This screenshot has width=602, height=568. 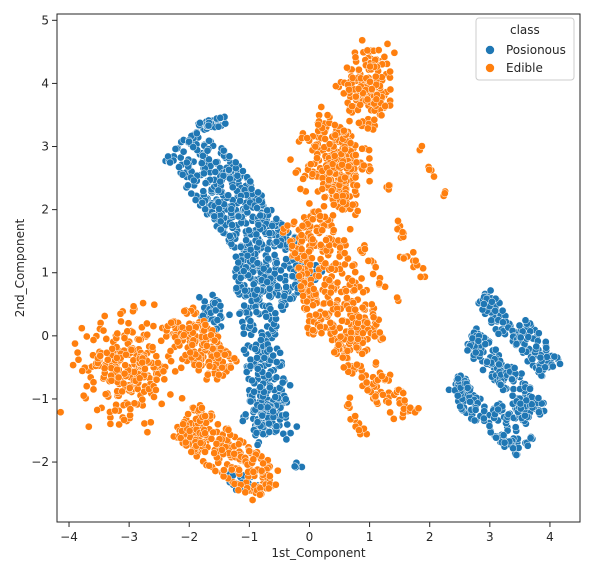 What do you see at coordinates (490, 68) in the screenshot?
I see `legend-marker-edible` at bounding box center [490, 68].